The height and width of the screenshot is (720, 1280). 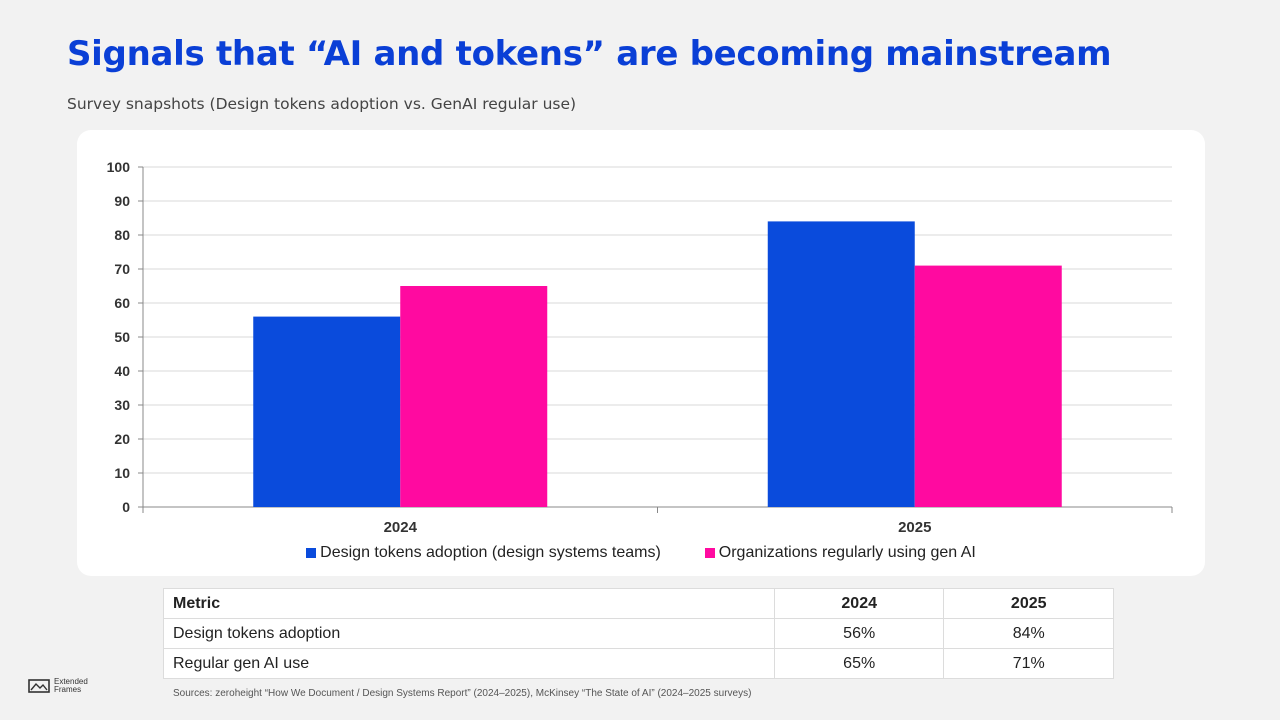 I want to click on table-row: Regular gen AI use 65% 71%, so click(x=638, y=663).